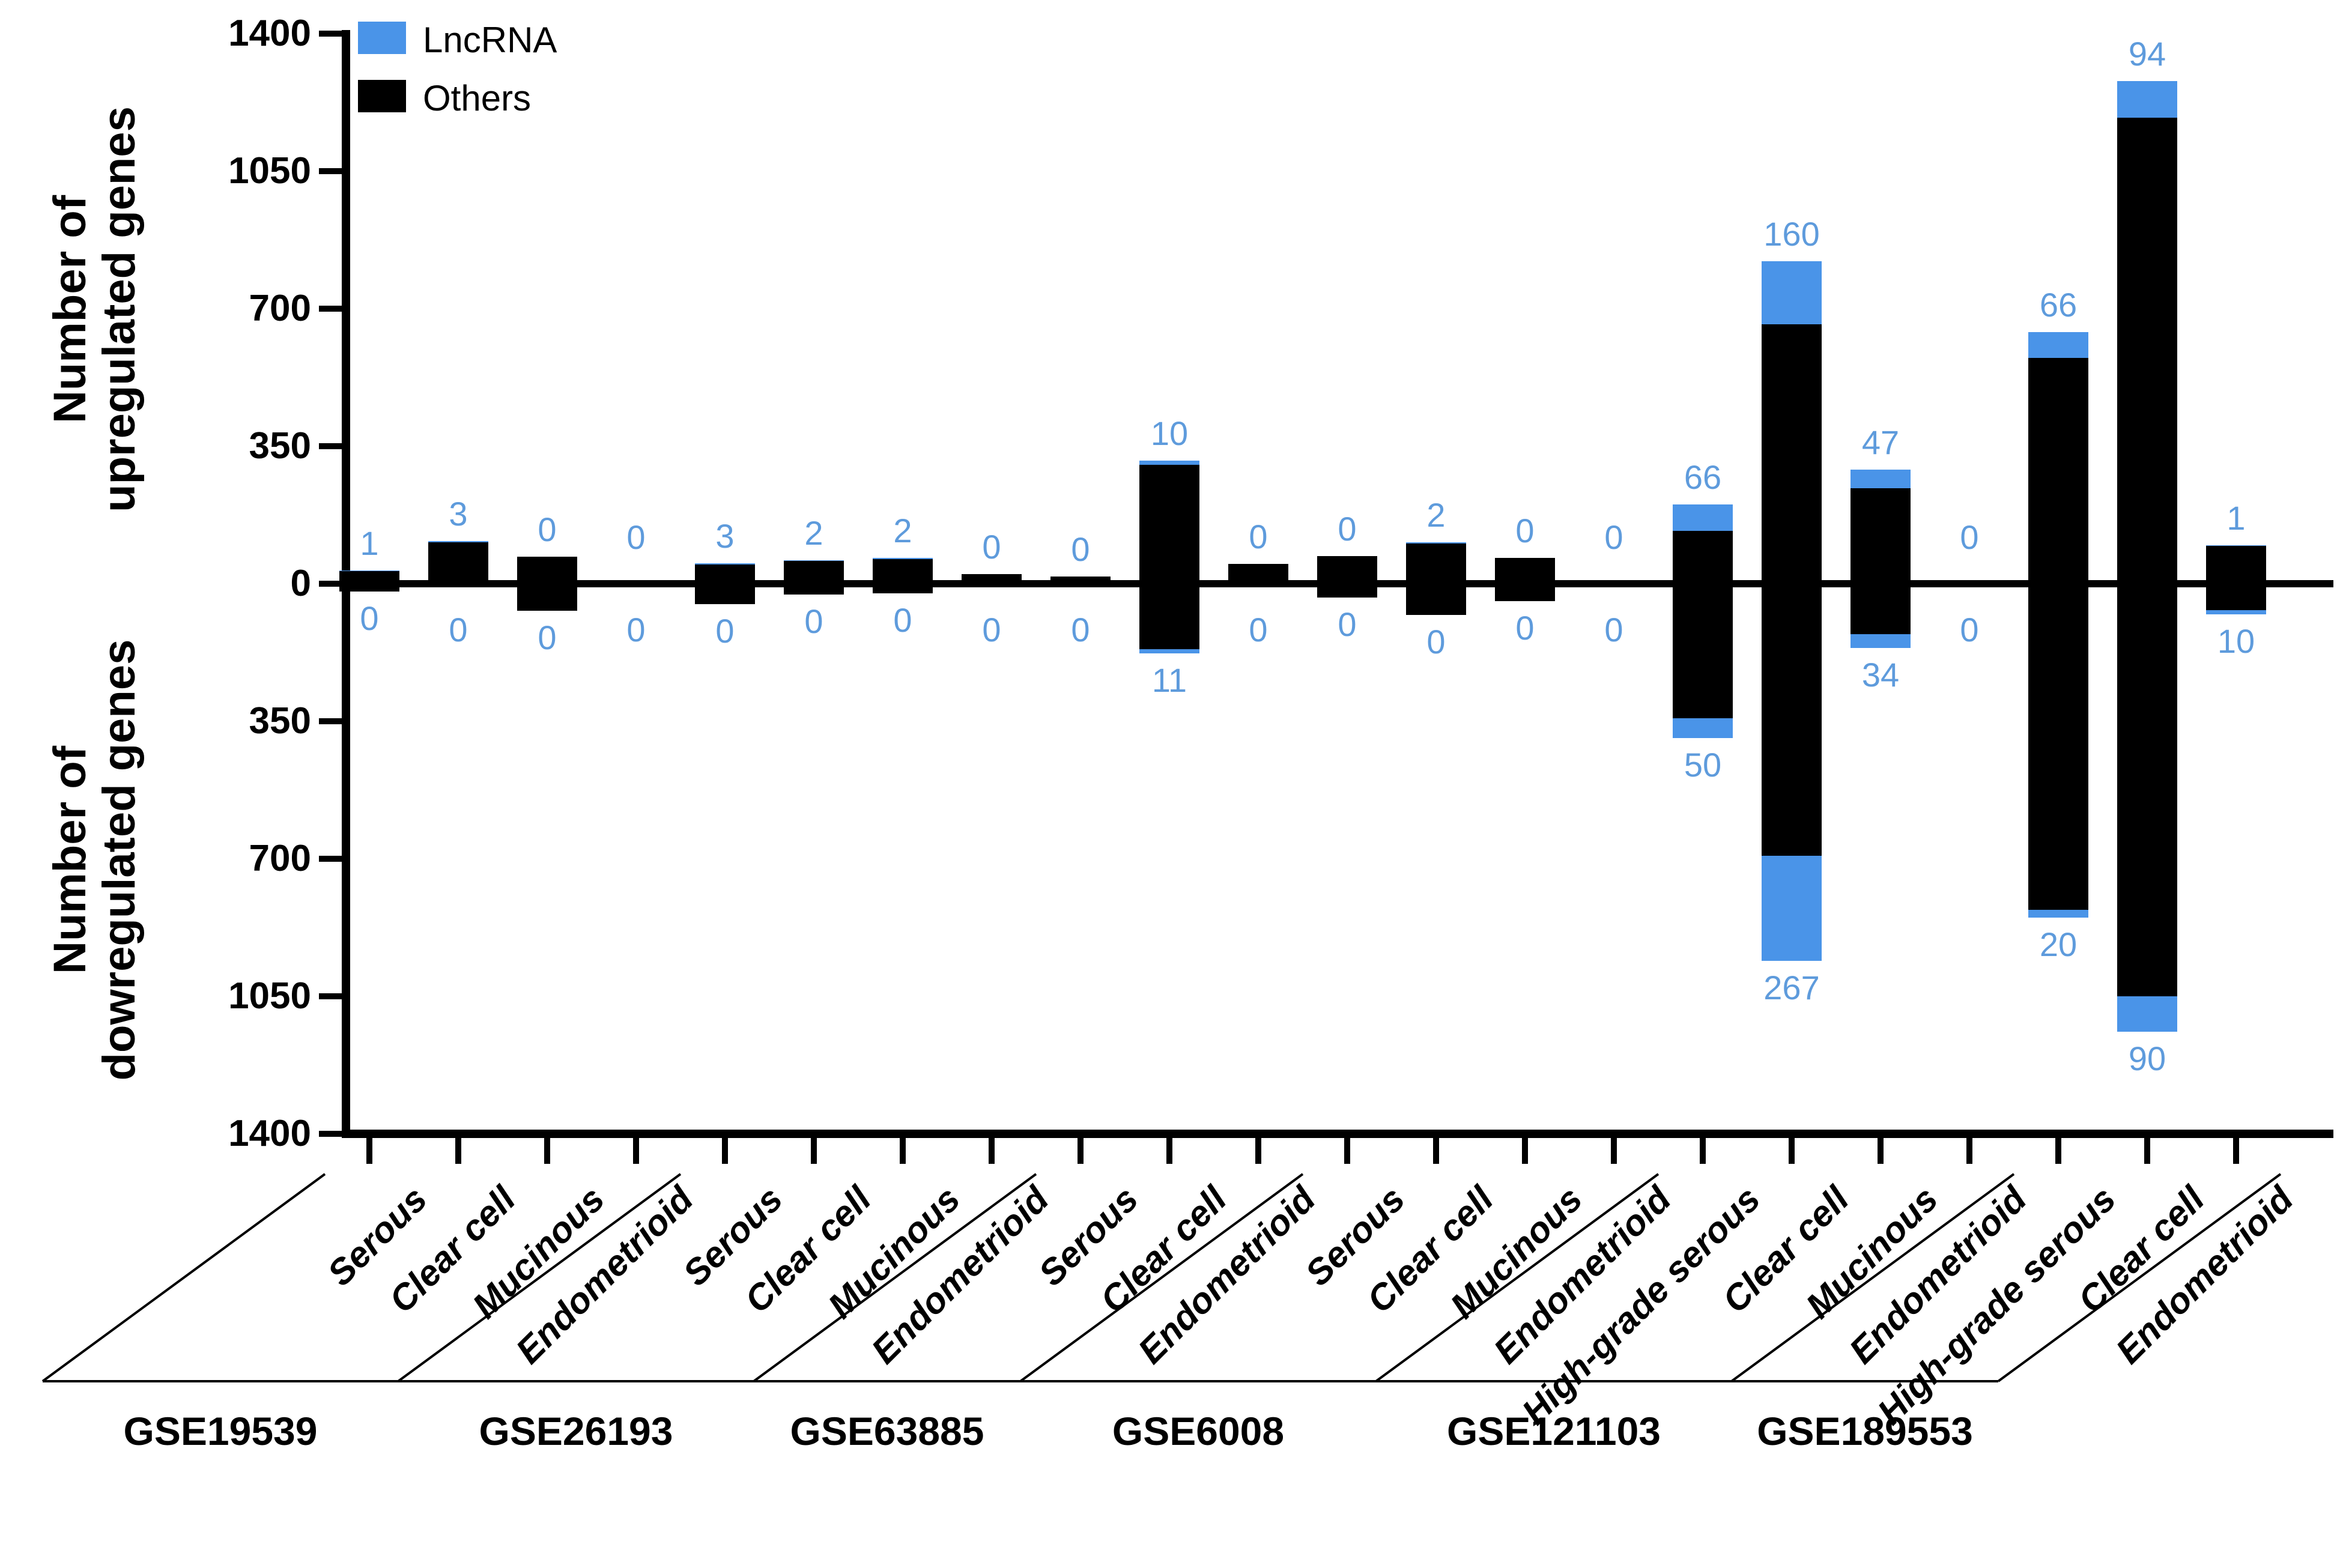  What do you see at coordinates (2147, 53) in the screenshot?
I see `up-lncrna-value-label: 94` at bounding box center [2147, 53].